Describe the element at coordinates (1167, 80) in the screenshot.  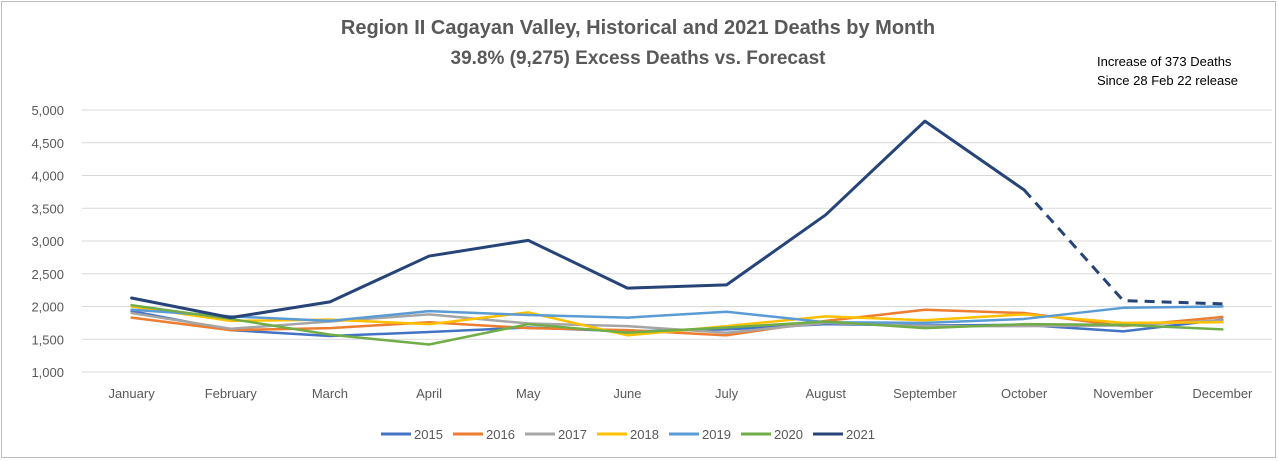
I see `annotation-line-2: Since 28 Feb 22 release` at that location.